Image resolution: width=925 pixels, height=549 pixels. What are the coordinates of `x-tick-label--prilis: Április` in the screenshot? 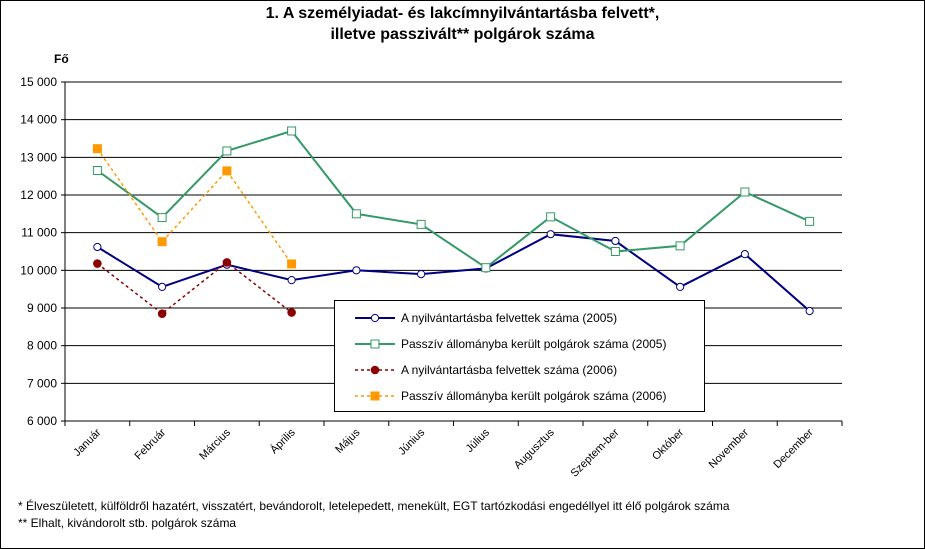 It's located at (282, 441).